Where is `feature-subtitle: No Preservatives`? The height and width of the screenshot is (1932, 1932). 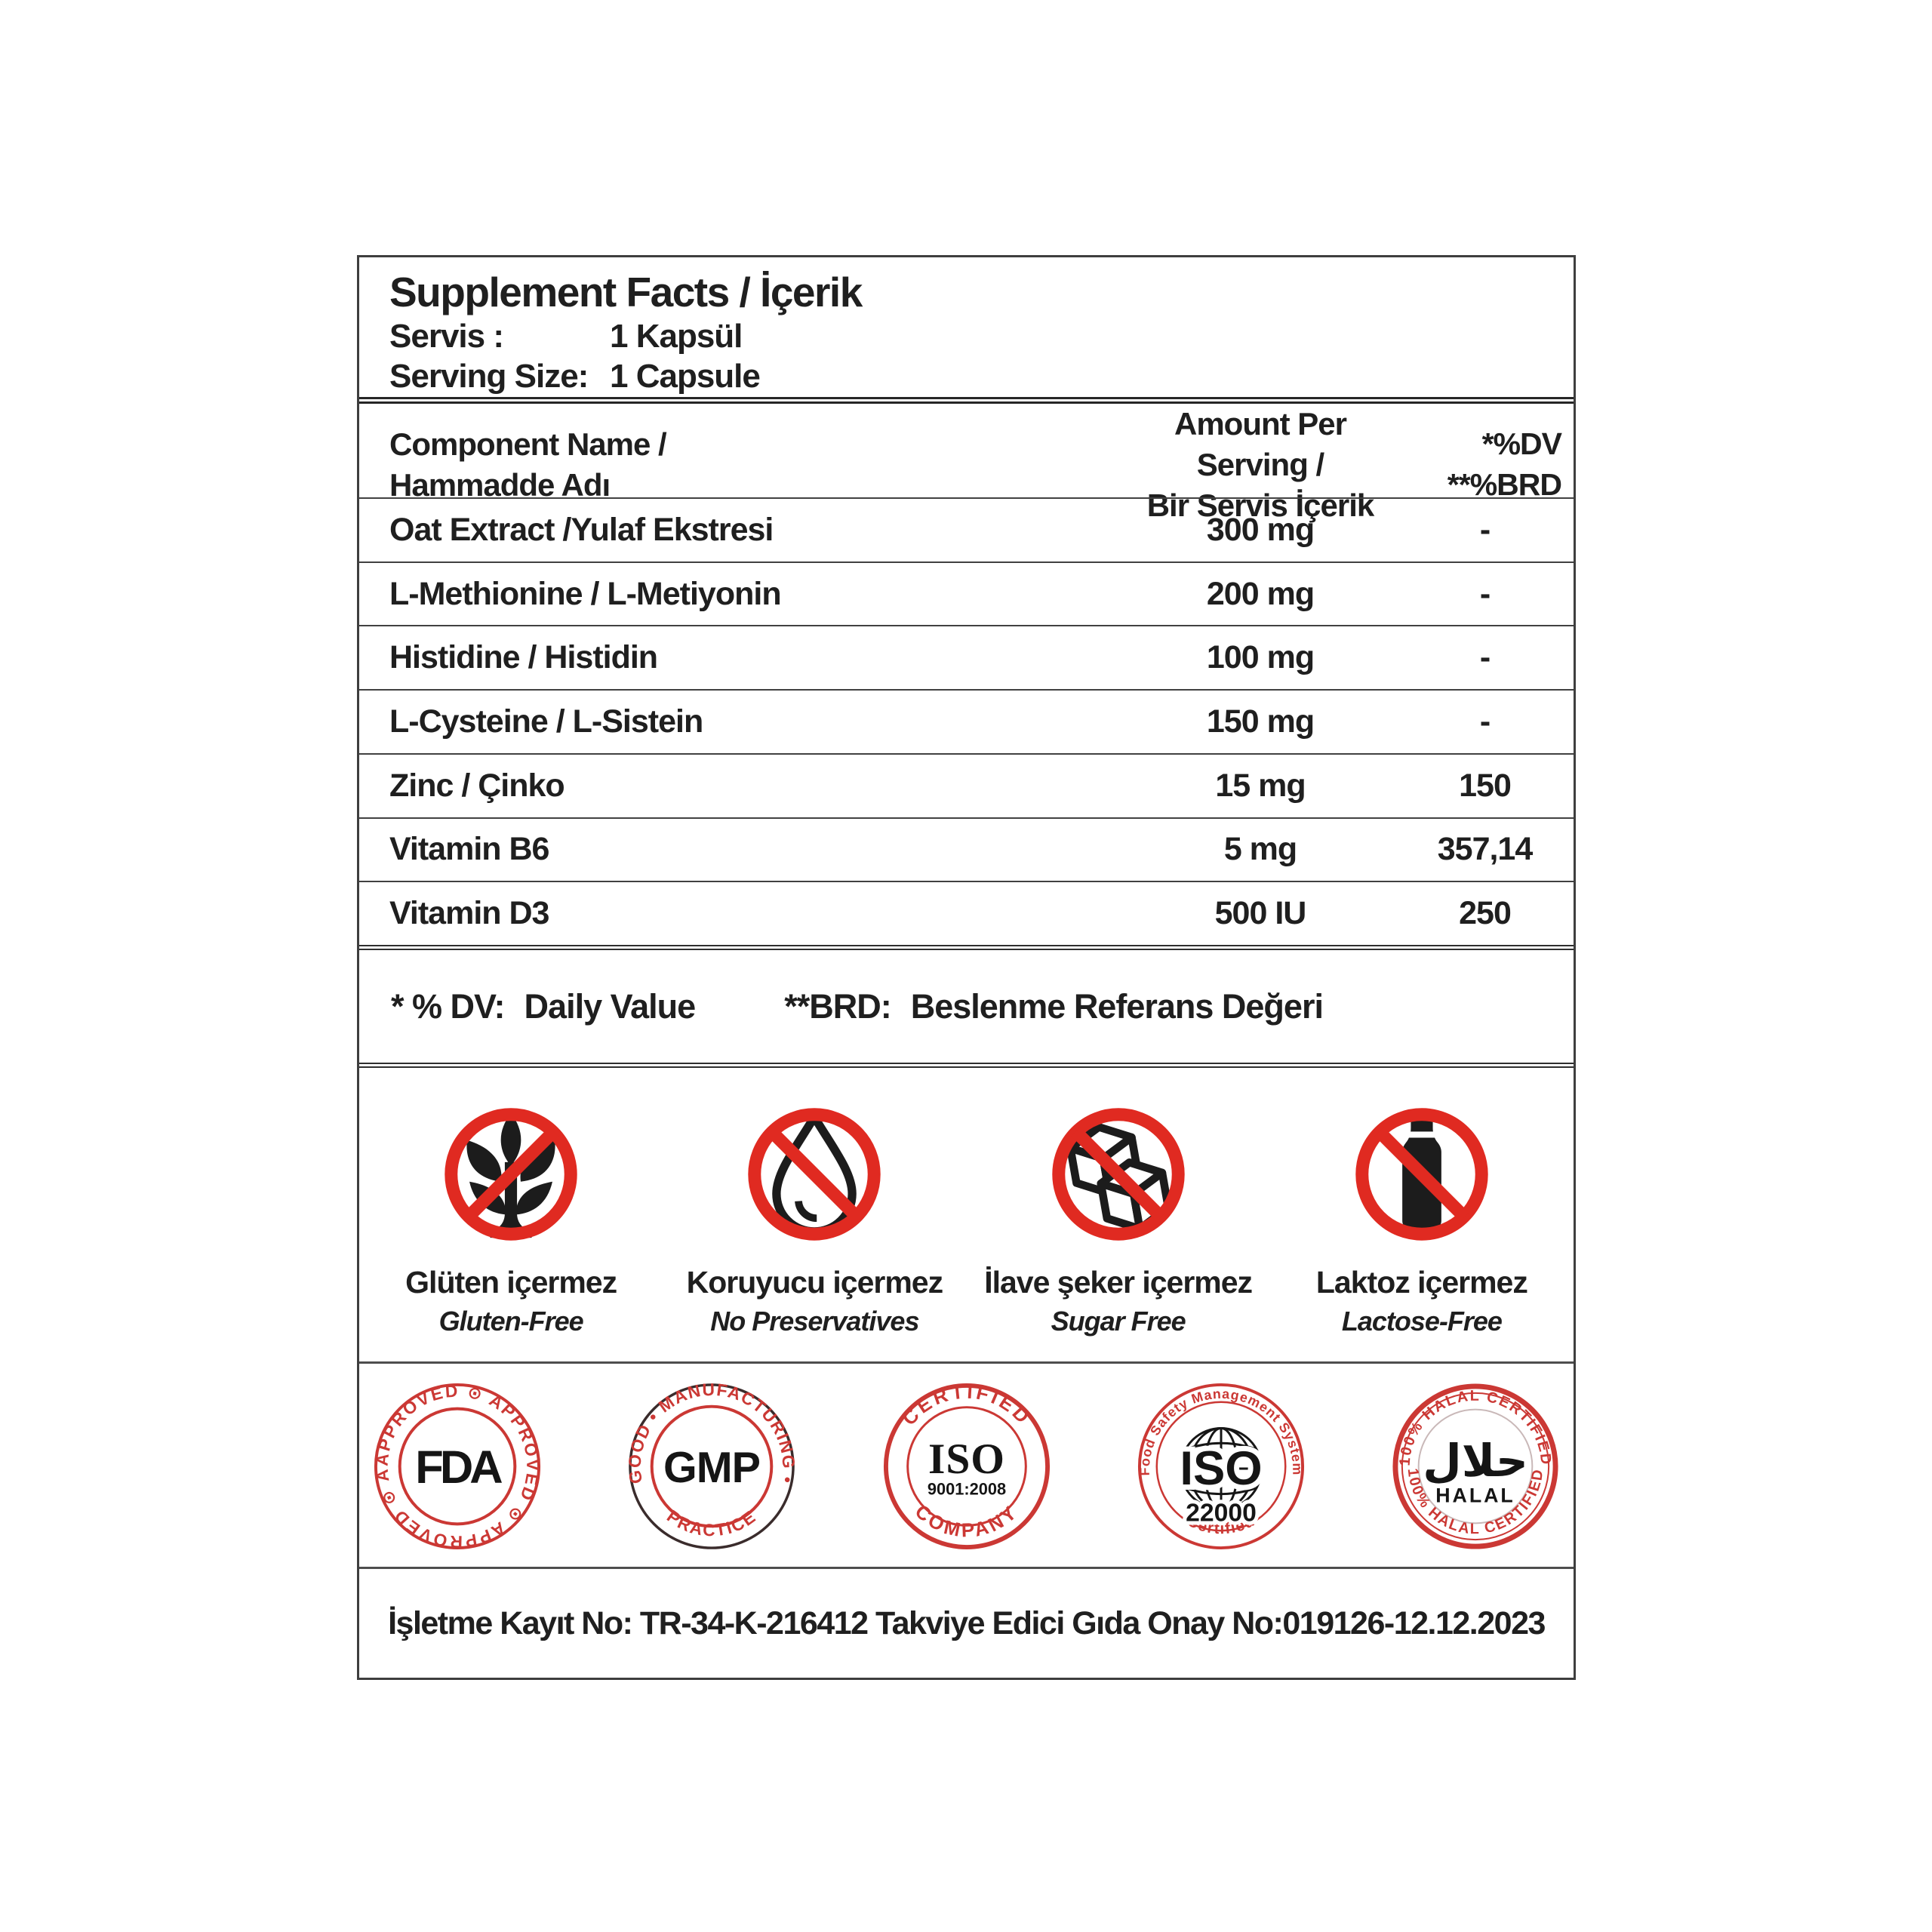 feature-subtitle: No Preservatives is located at coordinates (814, 1321).